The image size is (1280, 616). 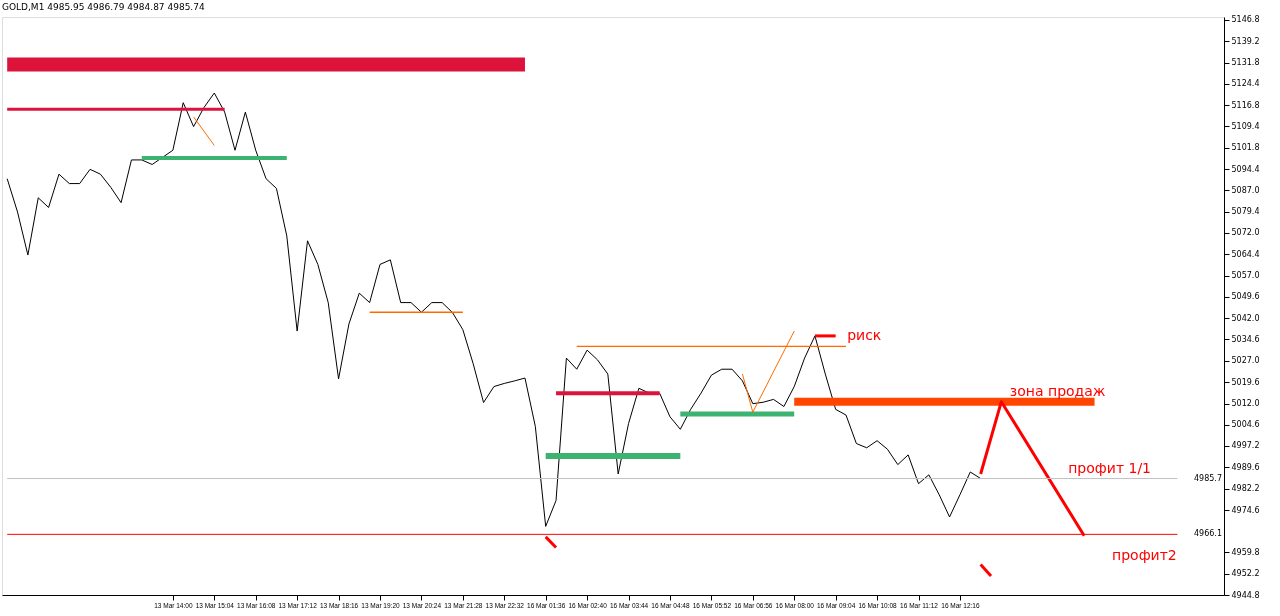 I want to click on y-tick-label: 4944.8, so click(x=1245, y=595).